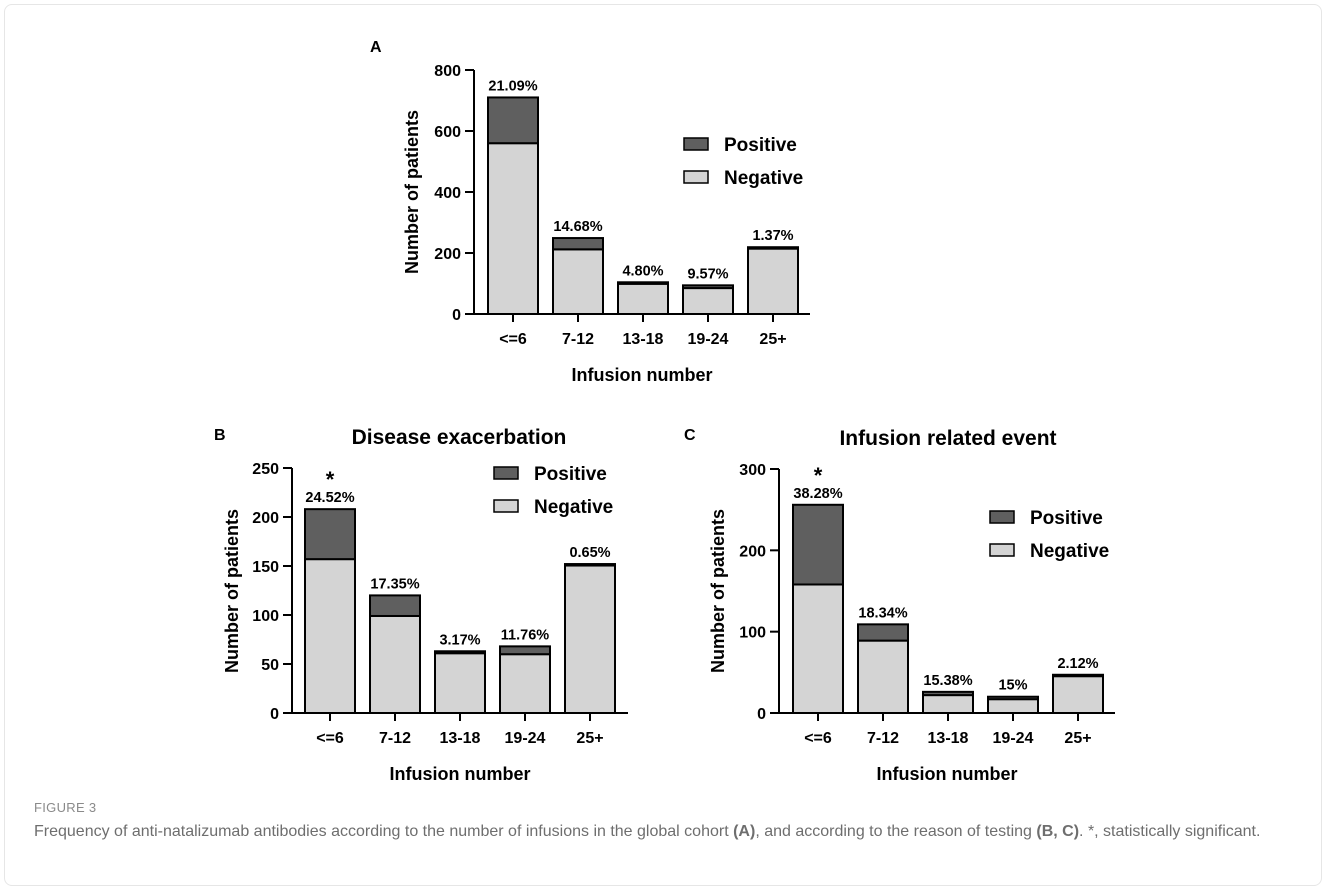 This screenshot has height=892, width=1328. I want to click on panel-letter: B, so click(220, 435).